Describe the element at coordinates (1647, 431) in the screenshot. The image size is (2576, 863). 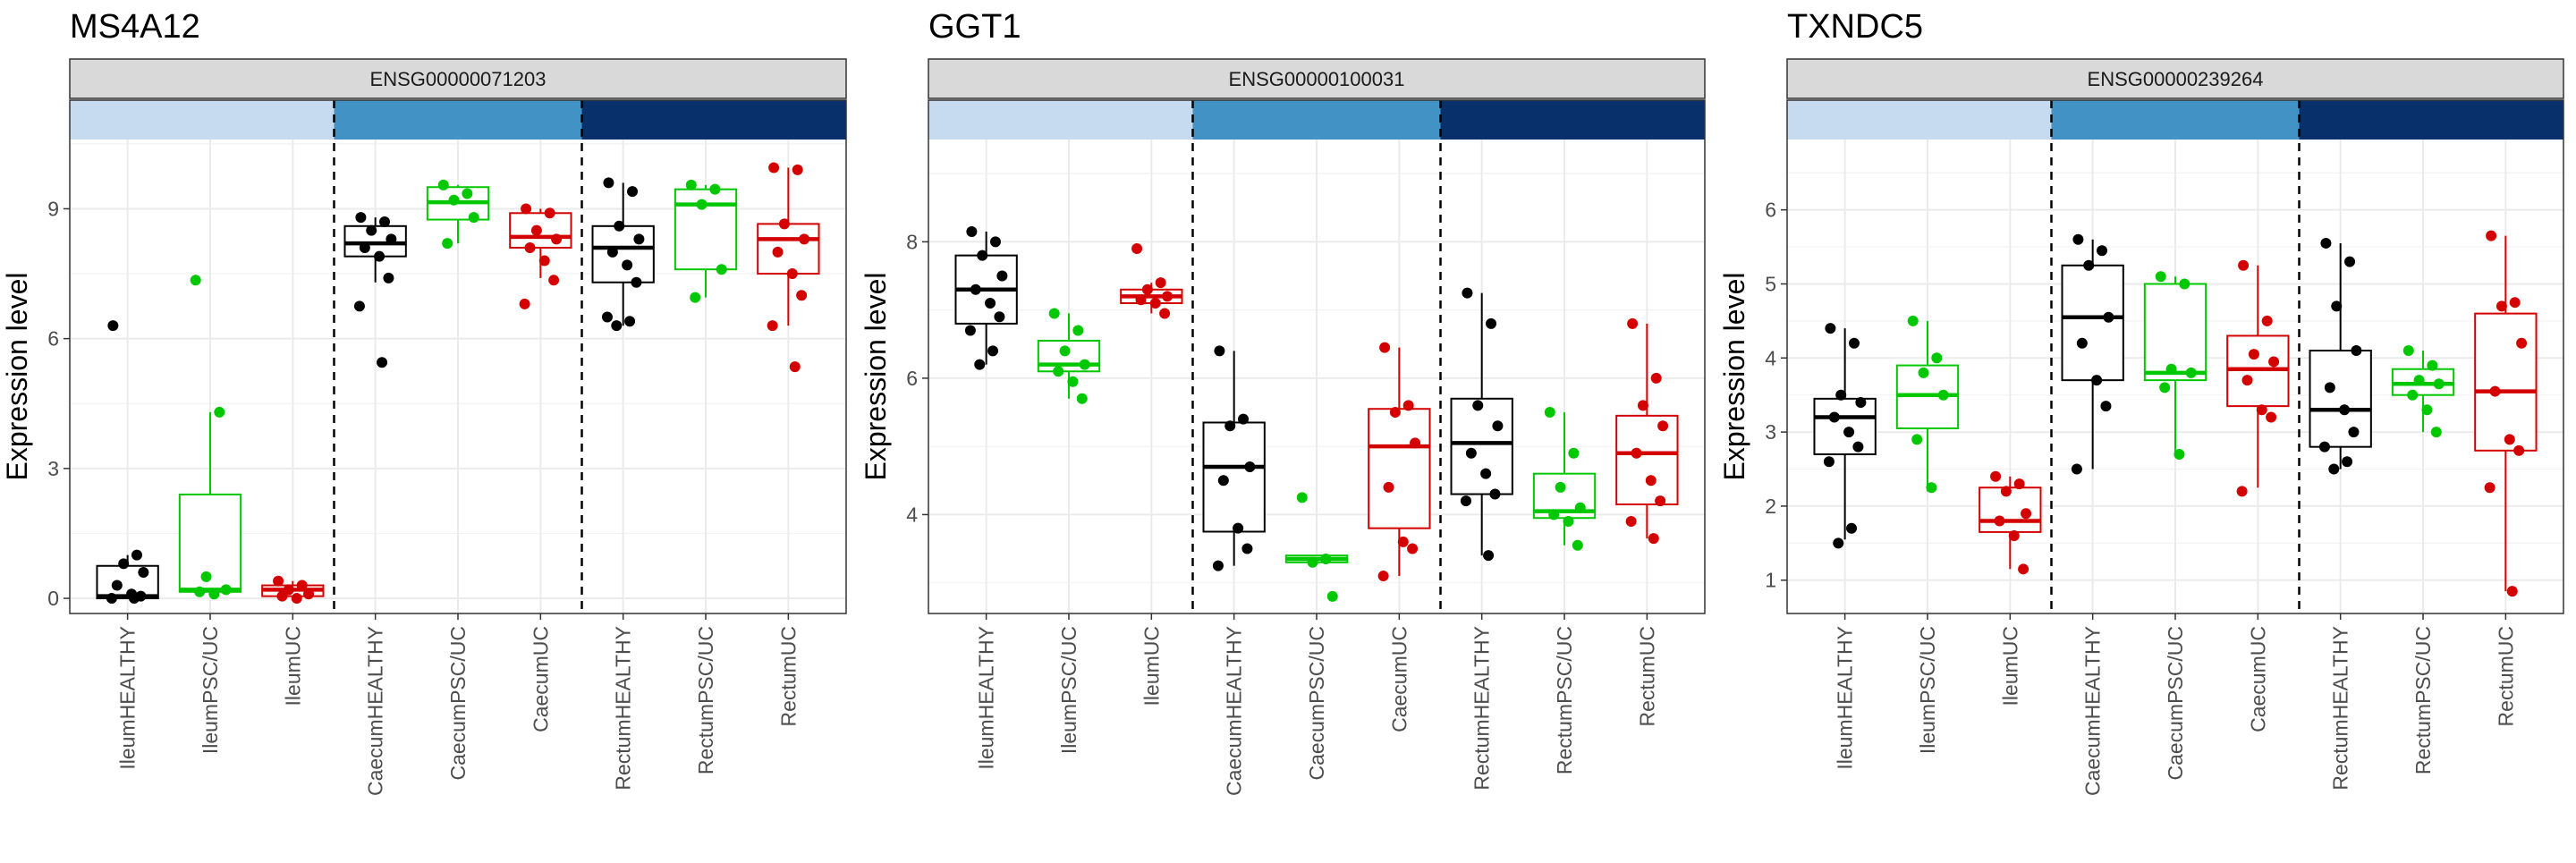
I see `box-rectumuc` at that location.